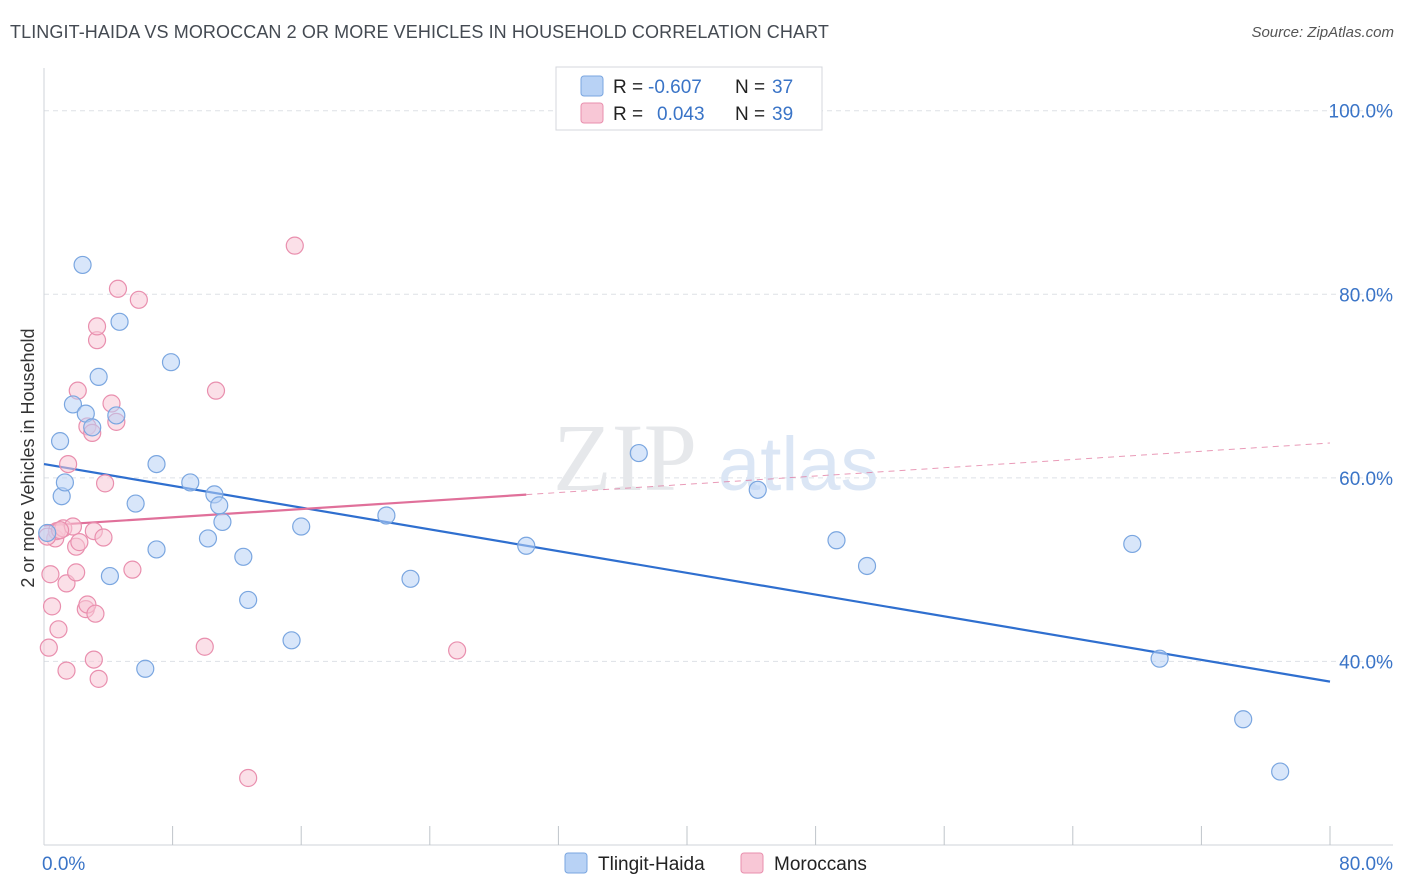 Image resolution: width=1406 pixels, height=892 pixels. What do you see at coordinates (752, 863) in the screenshot?
I see `series-legend-swatch-pink` at bounding box center [752, 863].